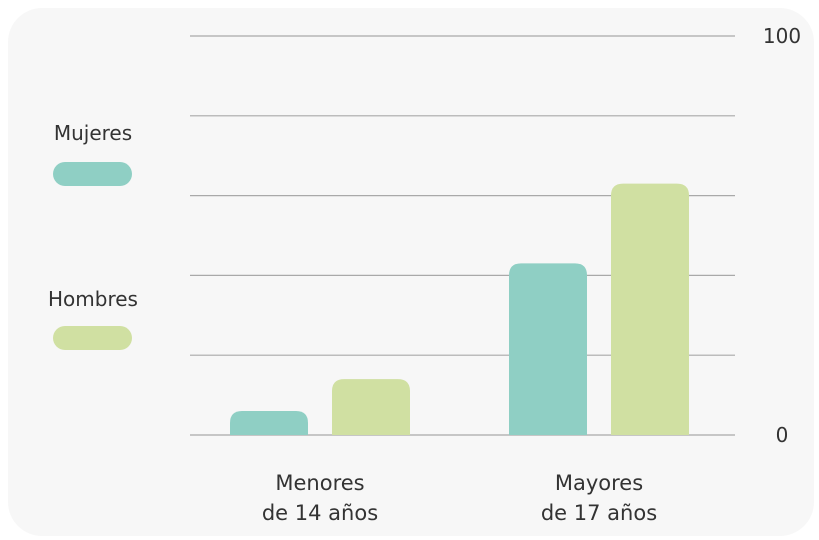 The height and width of the screenshot is (540, 819). Describe the element at coordinates (782, 435) in the screenshot. I see `y-tick-label: 0` at that location.